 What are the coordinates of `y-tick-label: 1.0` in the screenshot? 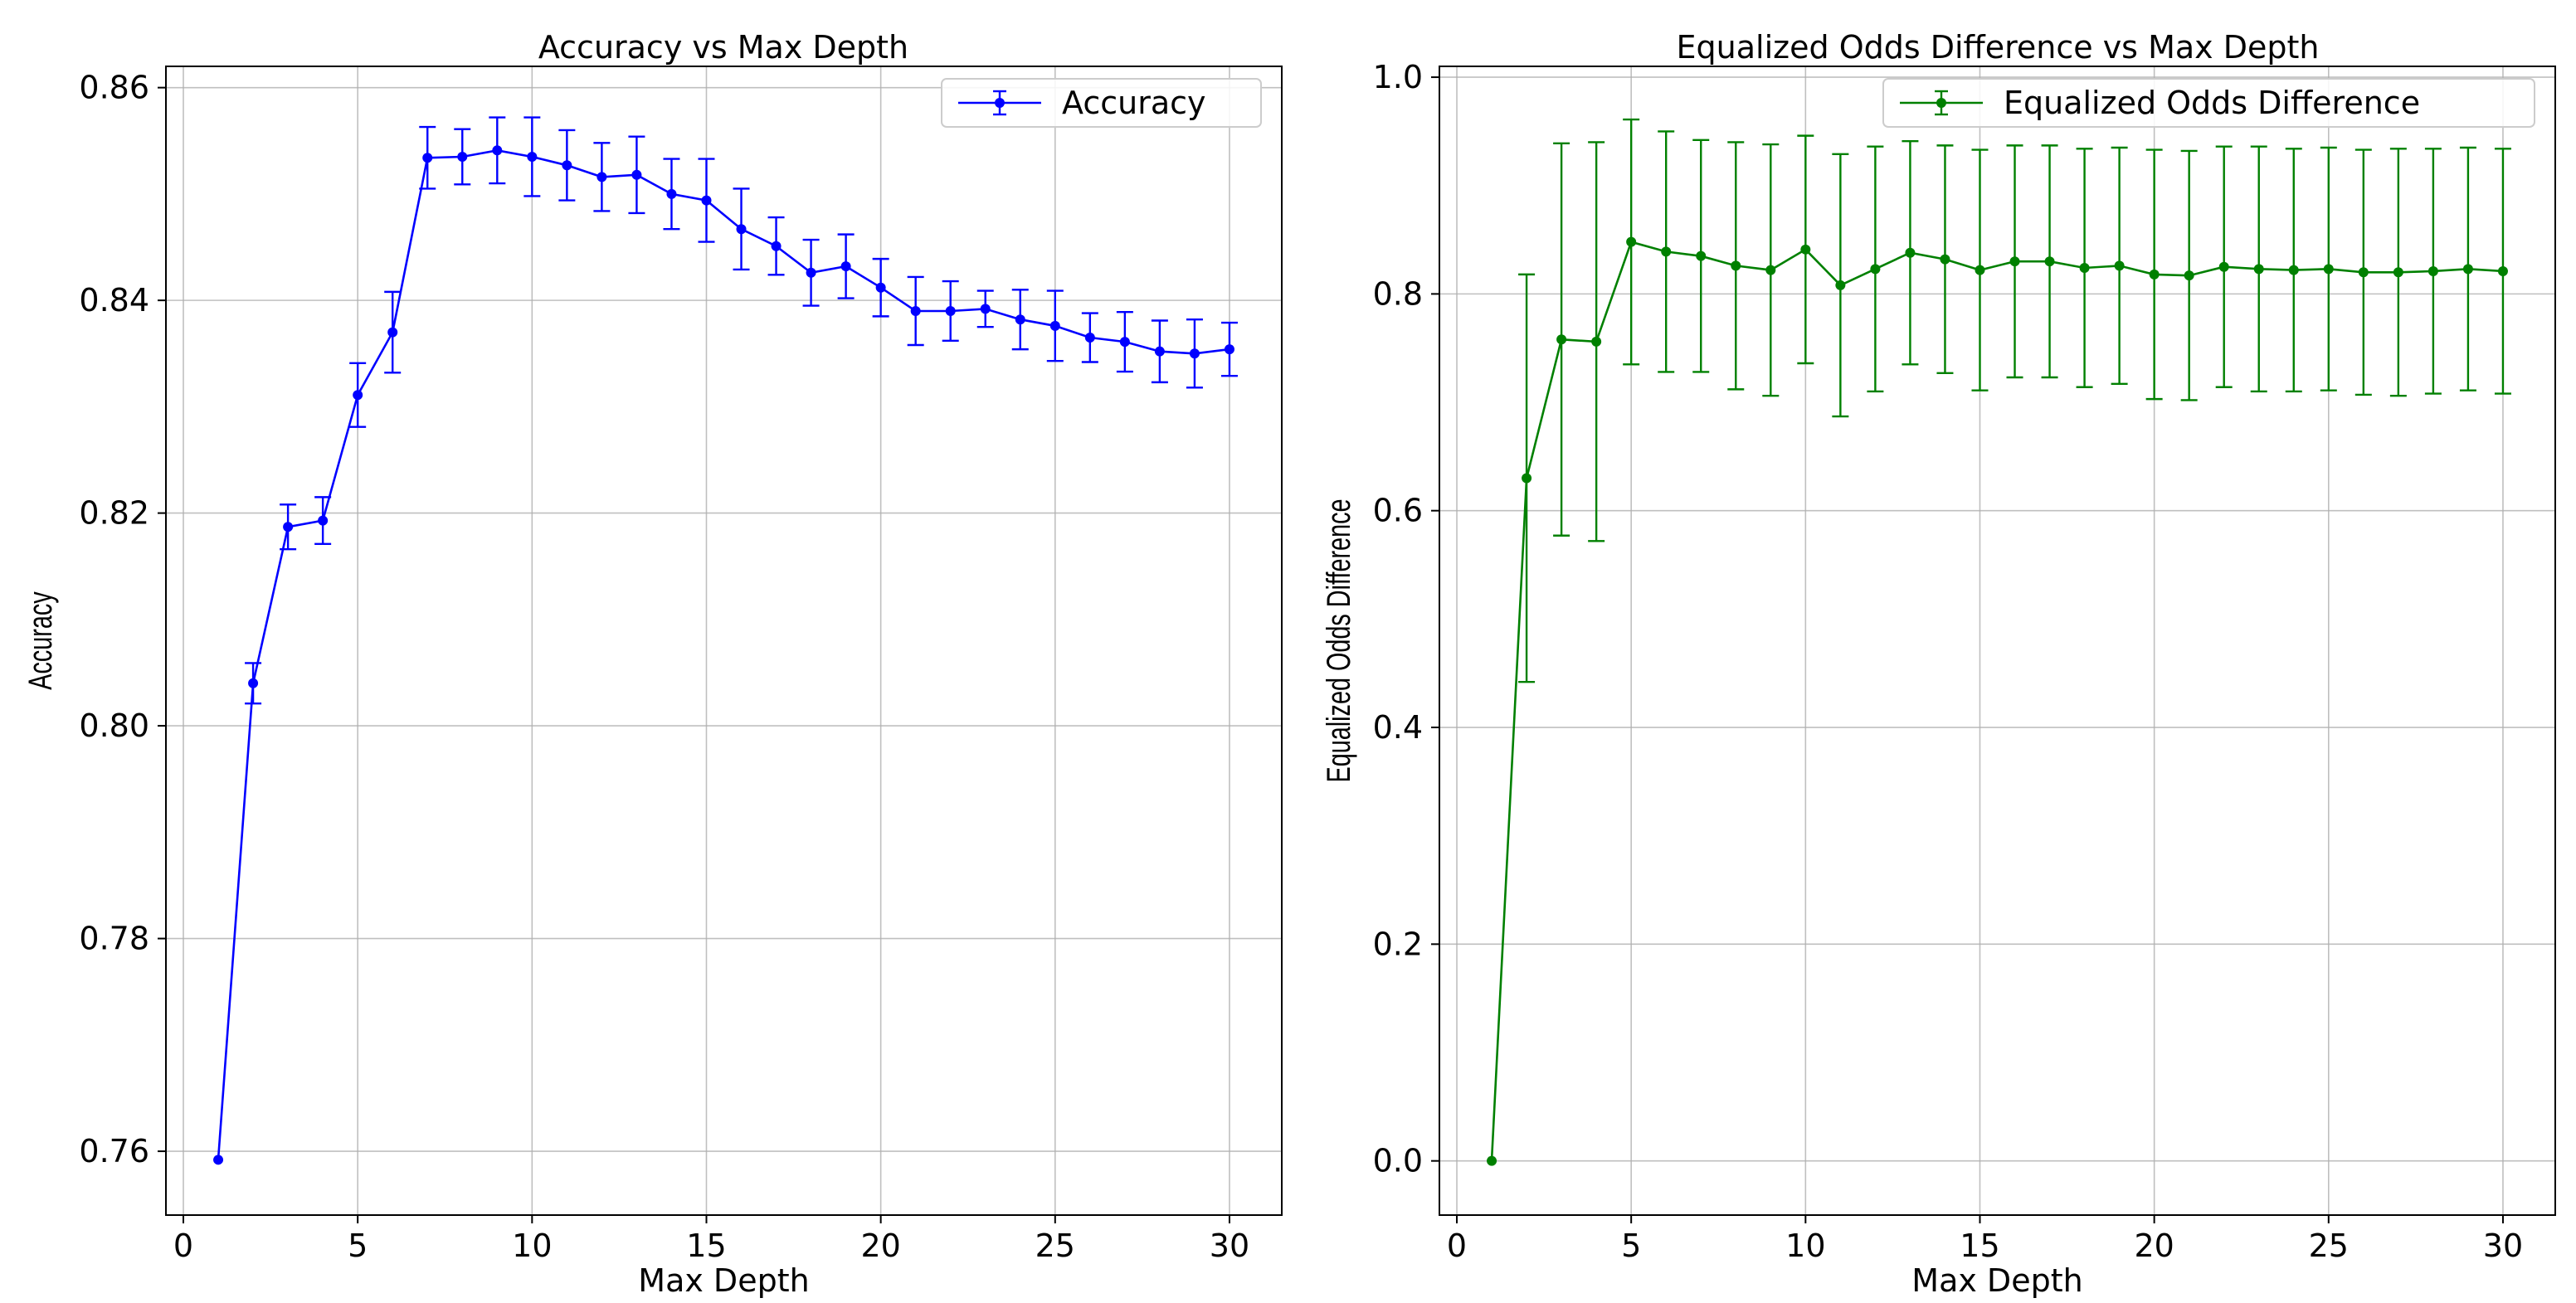 It's located at (1398, 77).